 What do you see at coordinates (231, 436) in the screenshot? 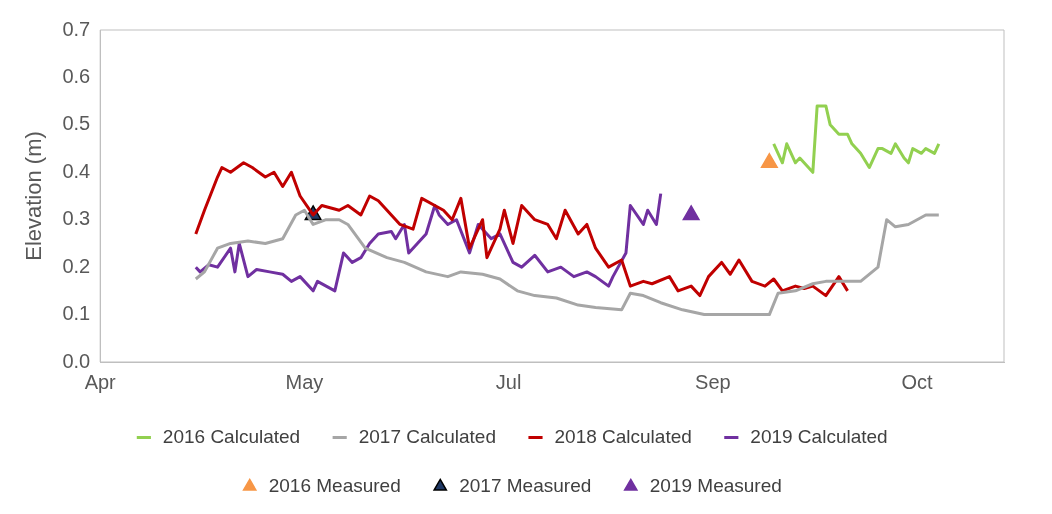
I see `legend-label: 2016 Calculated` at bounding box center [231, 436].